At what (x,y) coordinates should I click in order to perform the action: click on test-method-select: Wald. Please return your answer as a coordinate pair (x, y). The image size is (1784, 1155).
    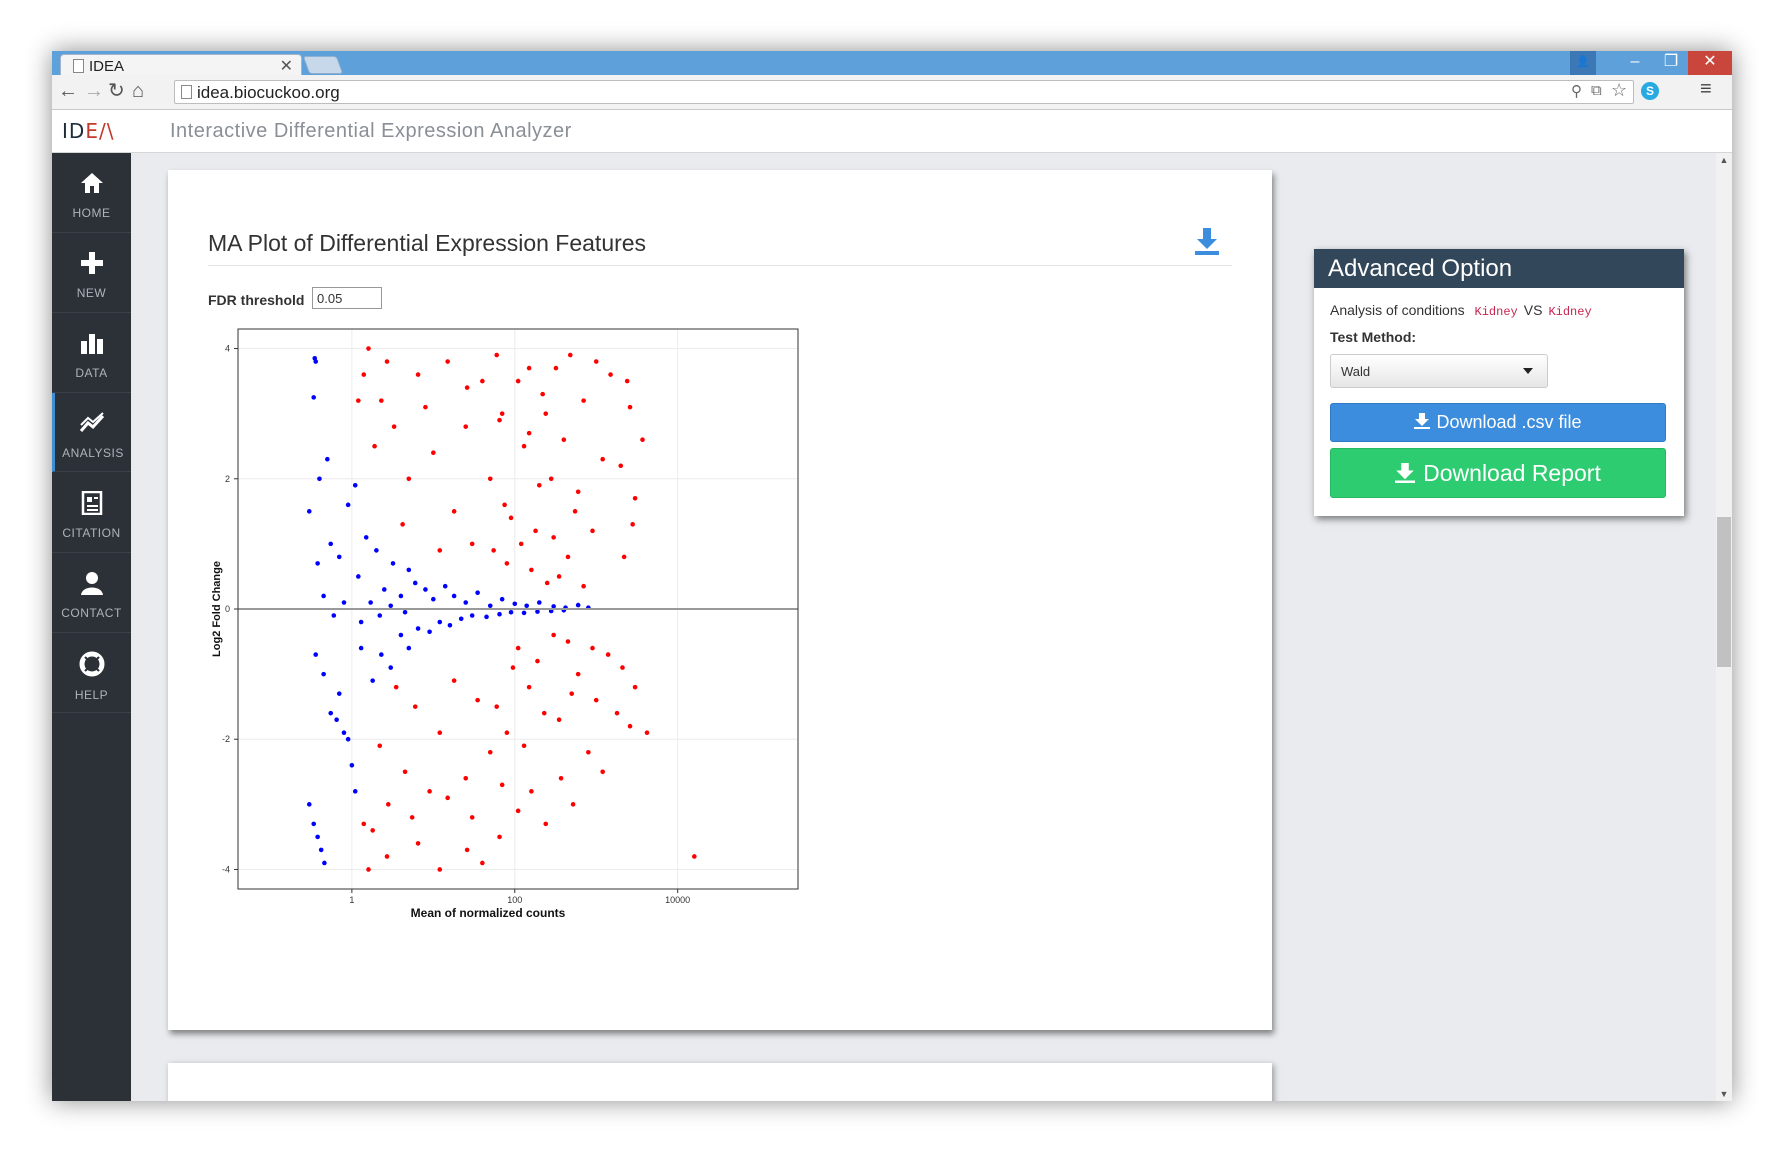
    Looking at the image, I should click on (1439, 371).